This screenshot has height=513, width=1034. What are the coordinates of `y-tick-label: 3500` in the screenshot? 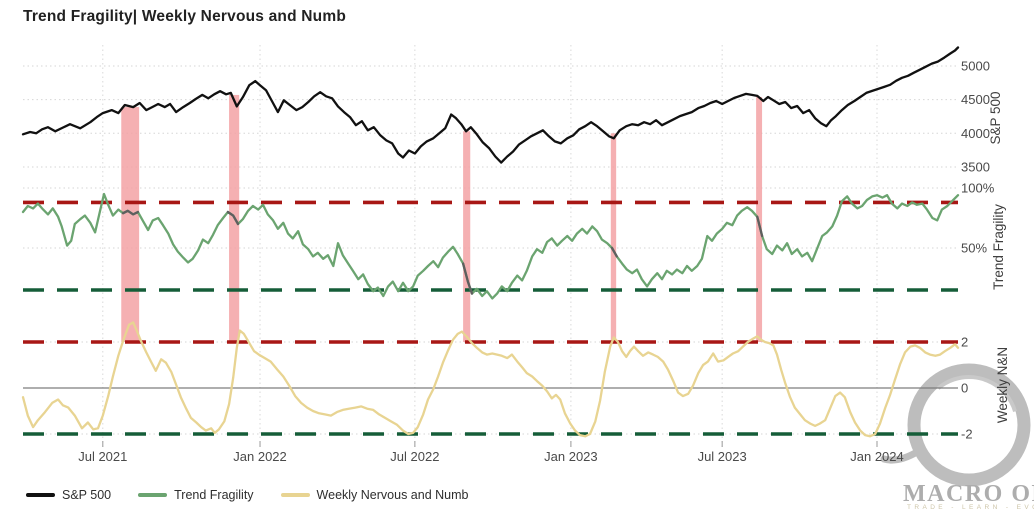 It's located at (975, 166).